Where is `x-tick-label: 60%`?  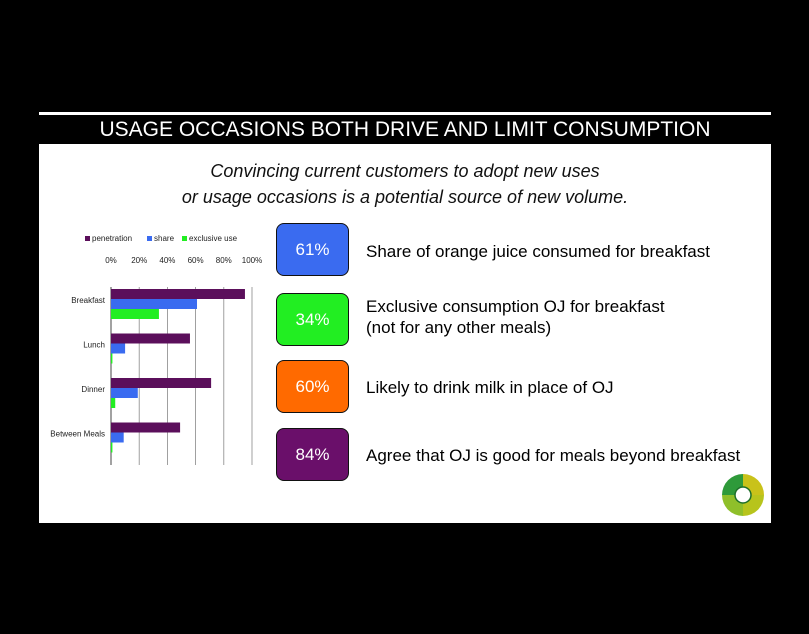 x-tick-label: 60% is located at coordinates (196, 260).